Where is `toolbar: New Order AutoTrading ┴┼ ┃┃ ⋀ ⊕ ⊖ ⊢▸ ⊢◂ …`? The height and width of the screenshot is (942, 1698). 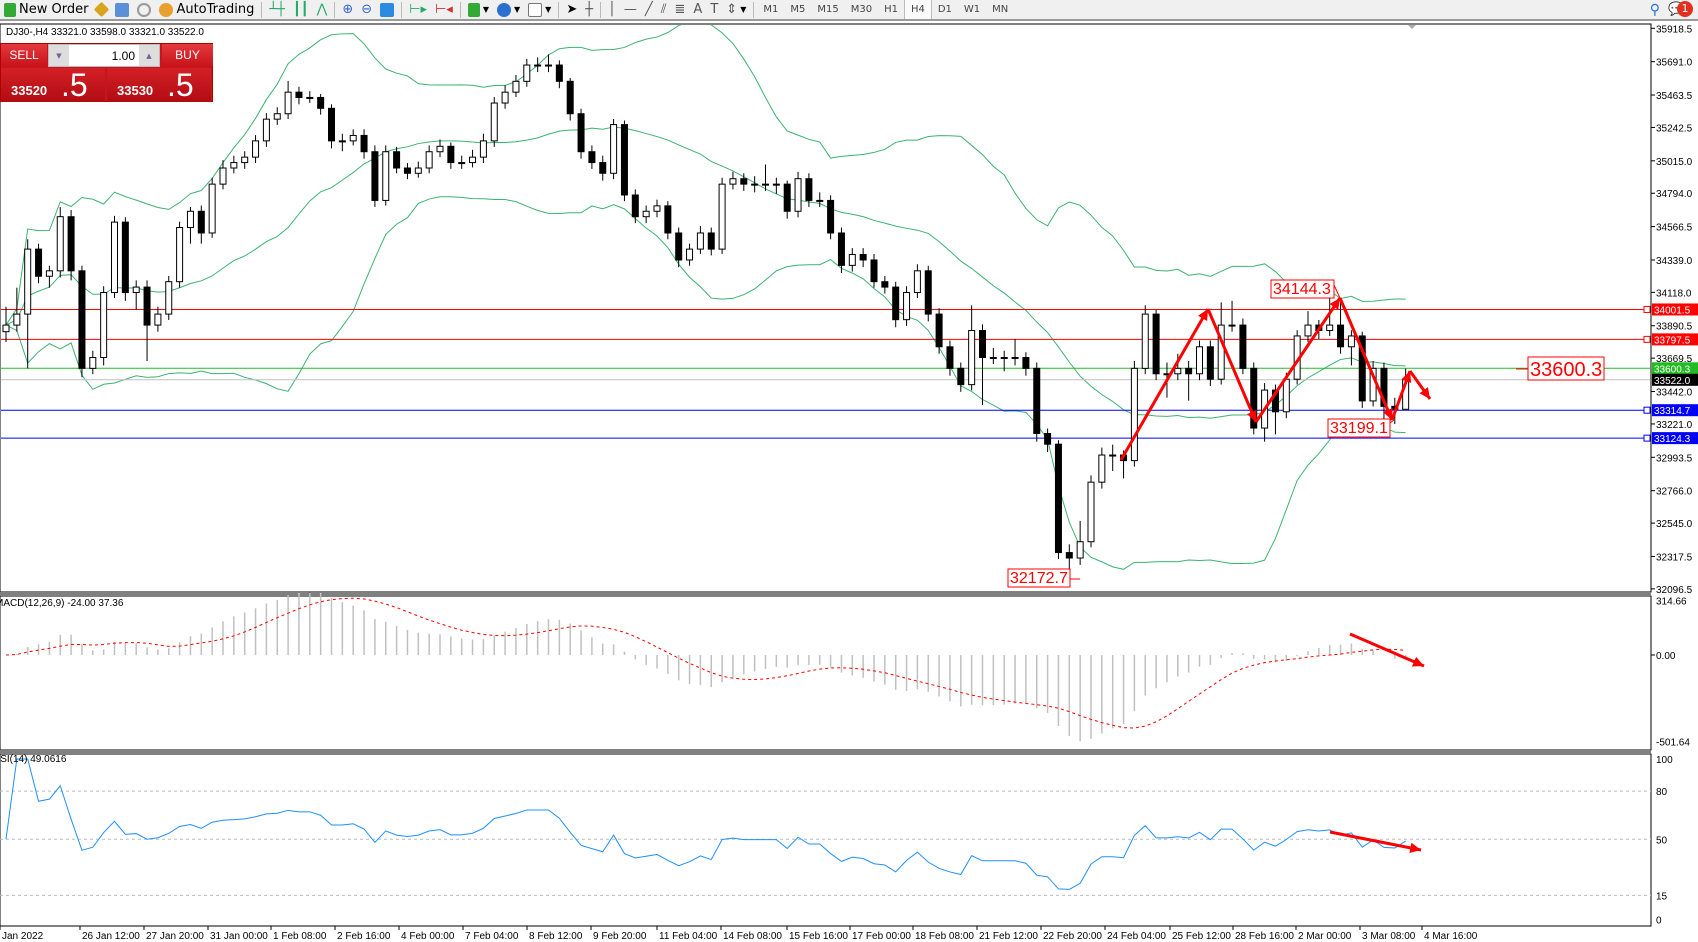 toolbar: New Order AutoTrading ┴┼ ┃┃ ⋀ ⊕ ⊖ ⊢▸ ⊢◂ … is located at coordinates (849, 10).